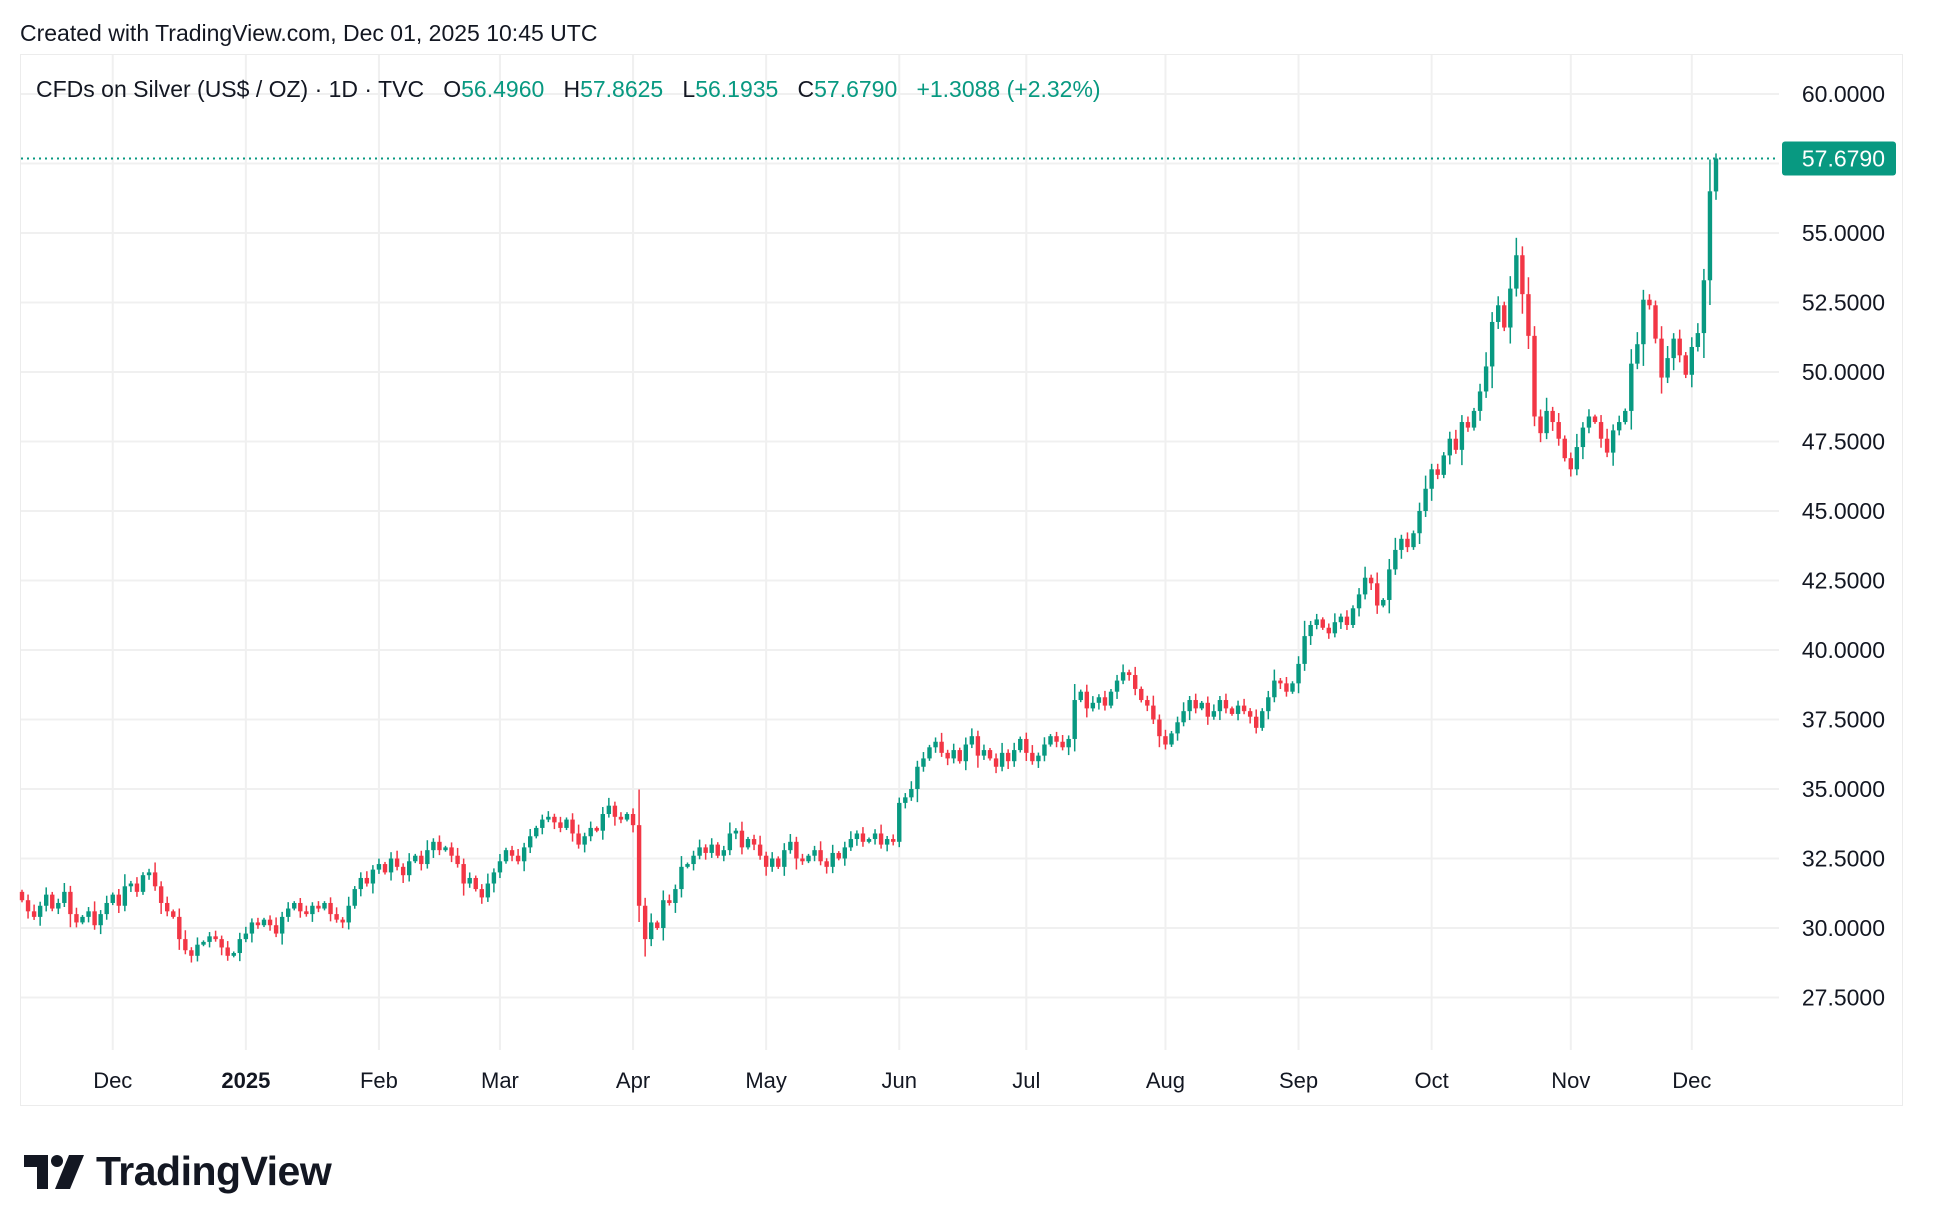 This screenshot has width=1956, height=1228. Describe the element at coordinates (689, 89) in the screenshot. I see `low-label: L` at that location.